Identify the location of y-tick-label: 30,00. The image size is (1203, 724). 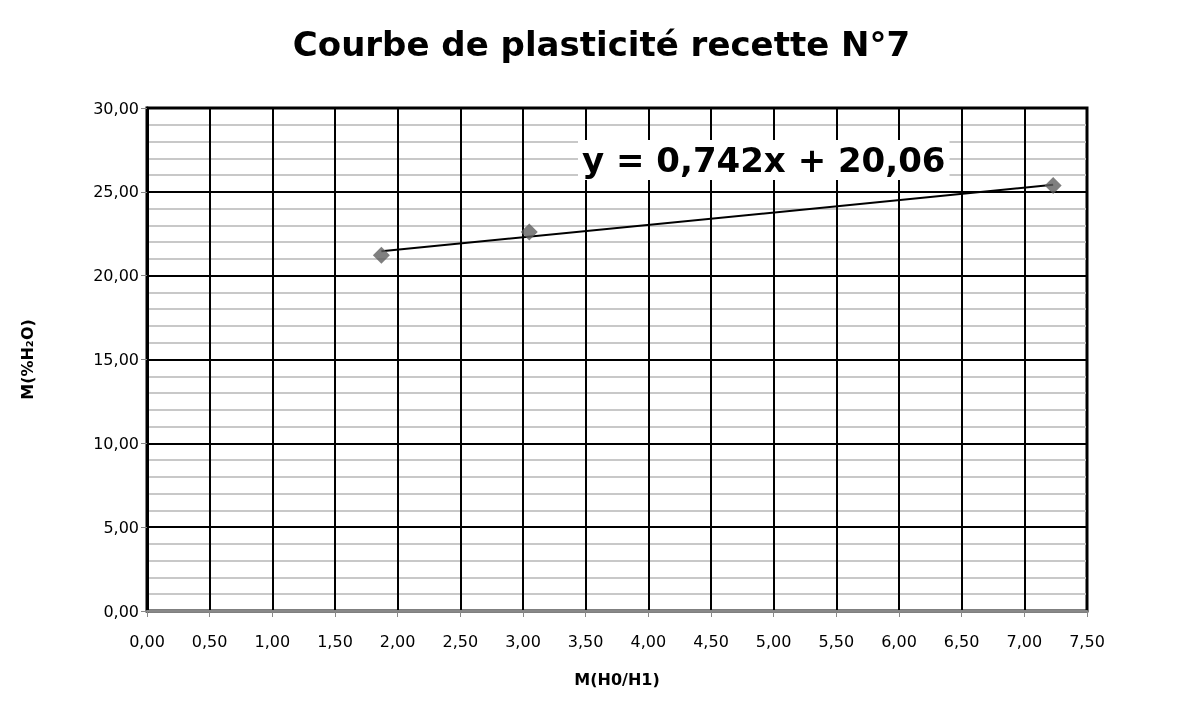
(116, 108).